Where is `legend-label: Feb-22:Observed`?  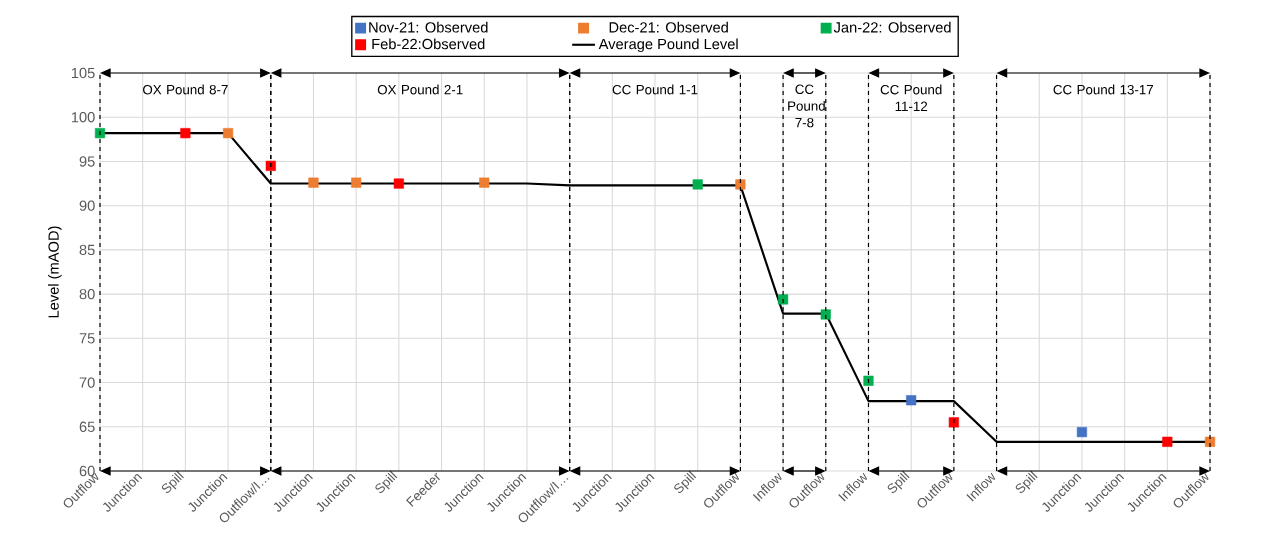 legend-label: Feb-22:Observed is located at coordinates (428, 44).